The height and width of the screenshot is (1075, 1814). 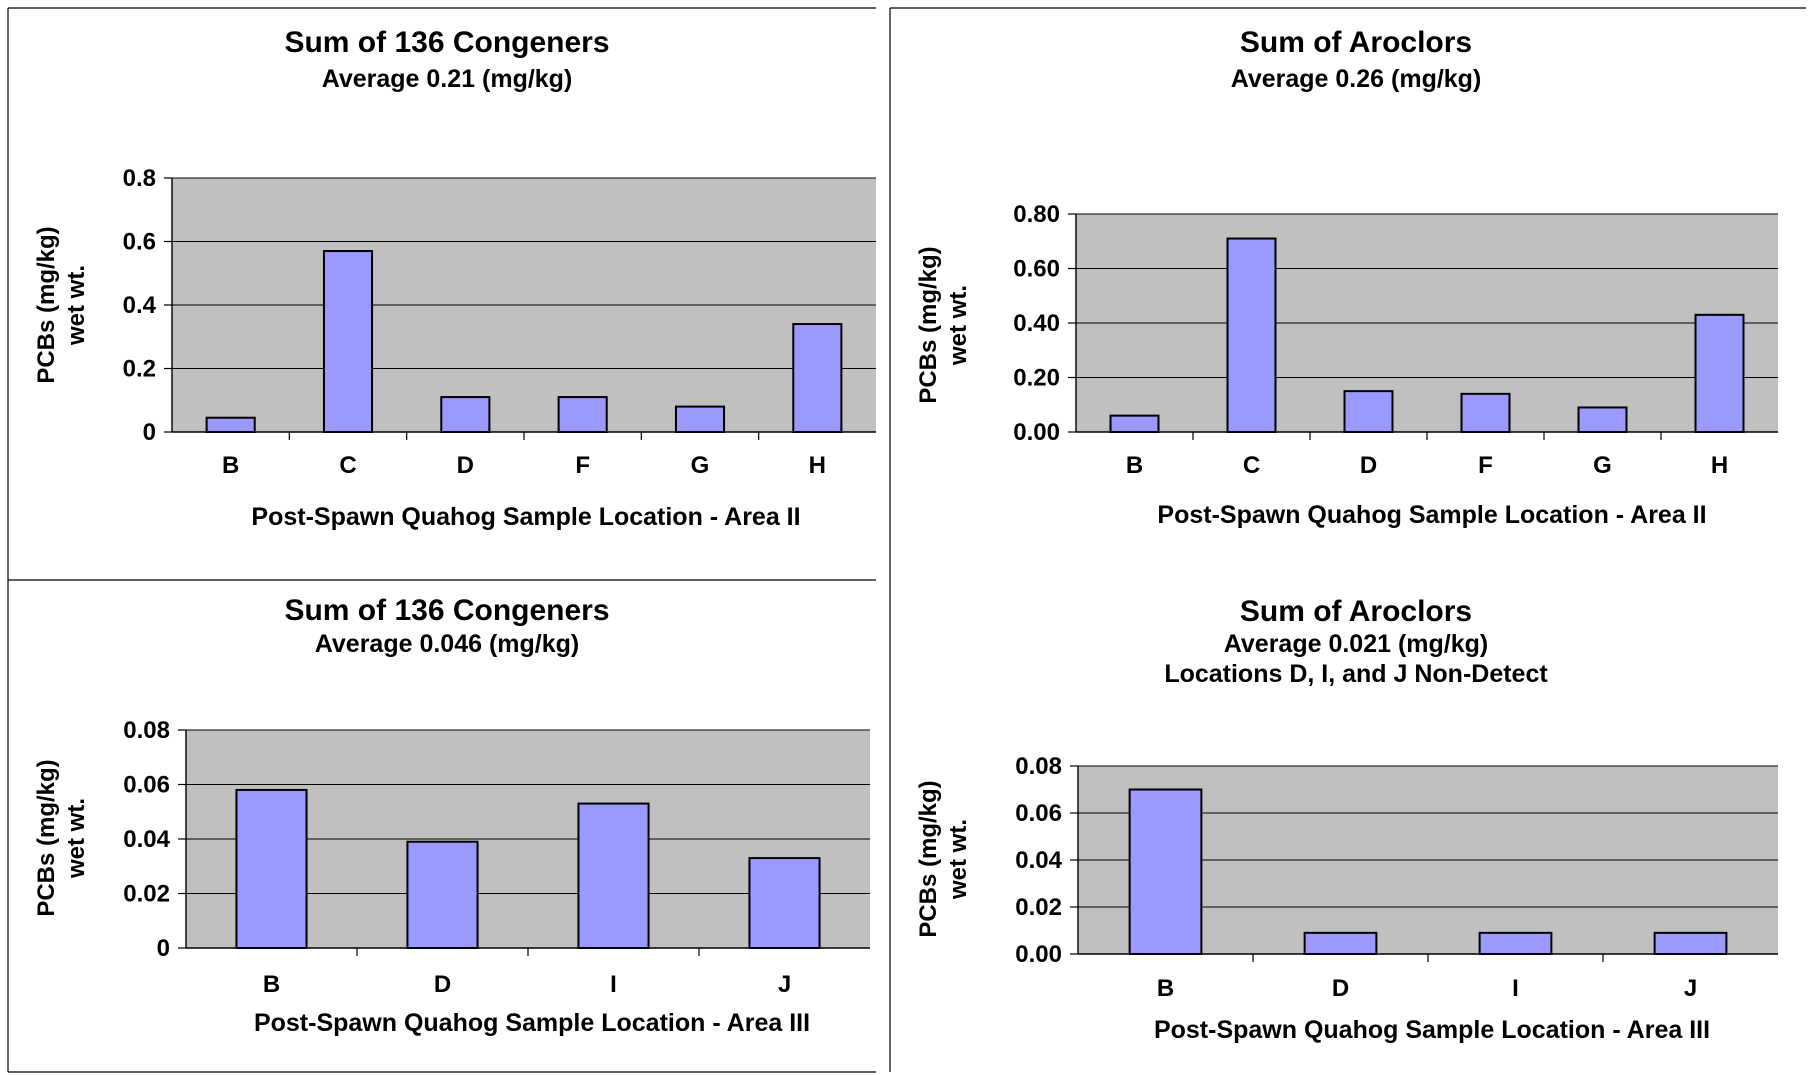 What do you see at coordinates (1356, 644) in the screenshot?
I see `chart-subtitle: Average 0.021 (mg/kg)` at bounding box center [1356, 644].